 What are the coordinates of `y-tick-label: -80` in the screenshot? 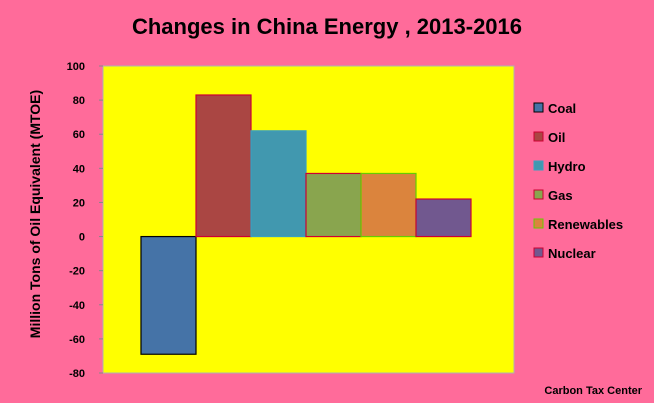 It's located at (77, 374).